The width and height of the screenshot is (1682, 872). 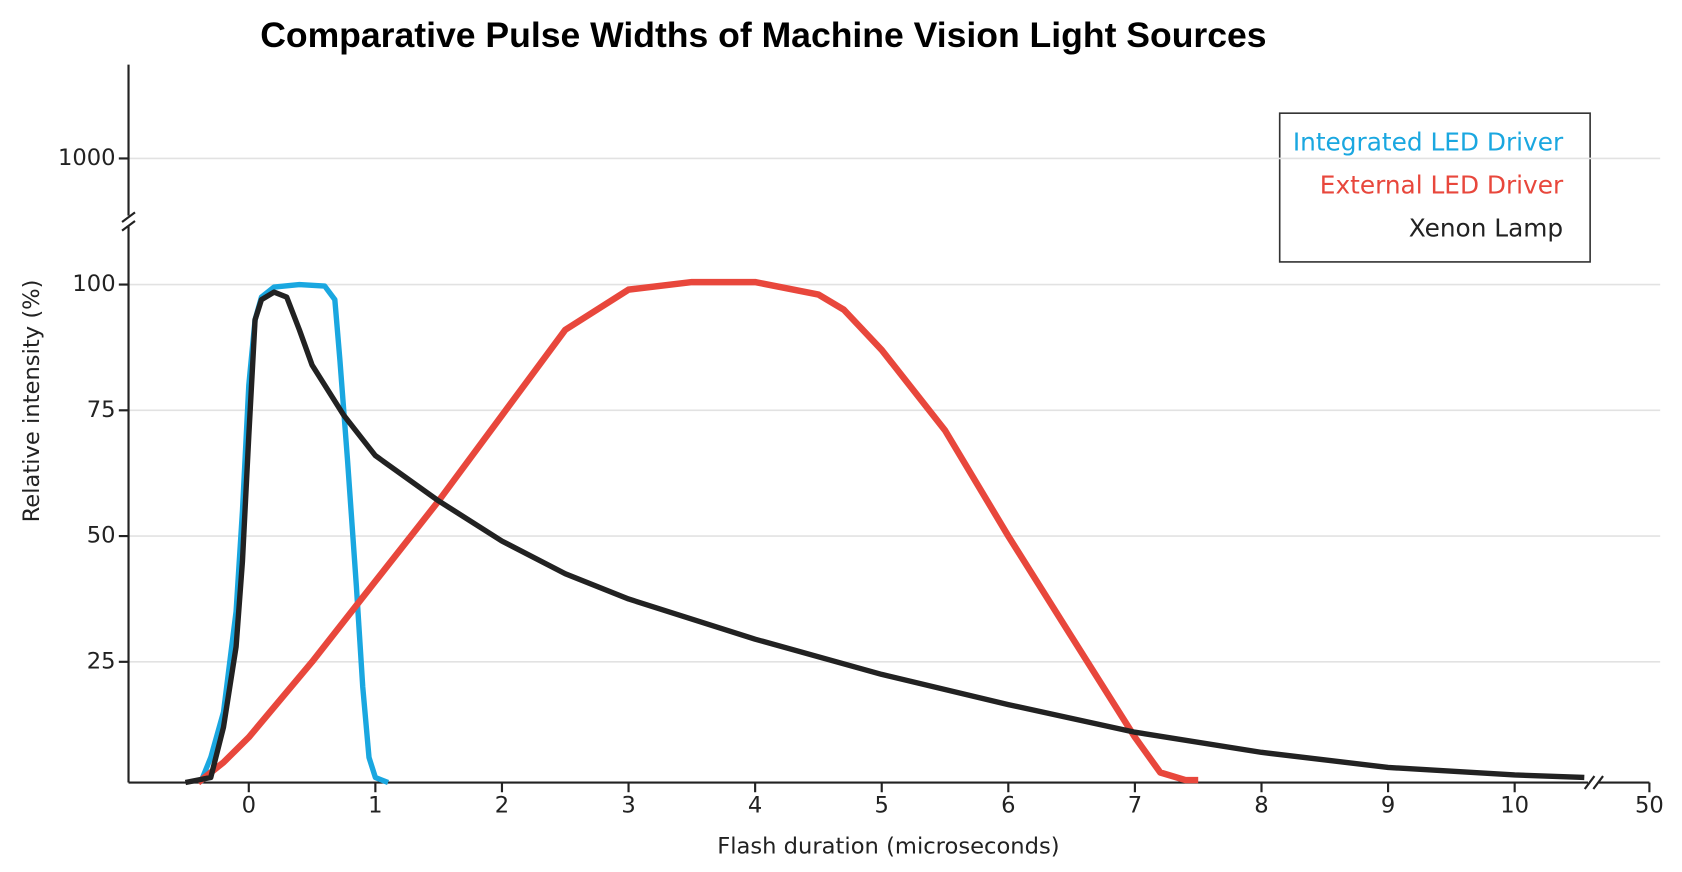 I want to click on x-tick-label: 1, so click(x=375, y=806).